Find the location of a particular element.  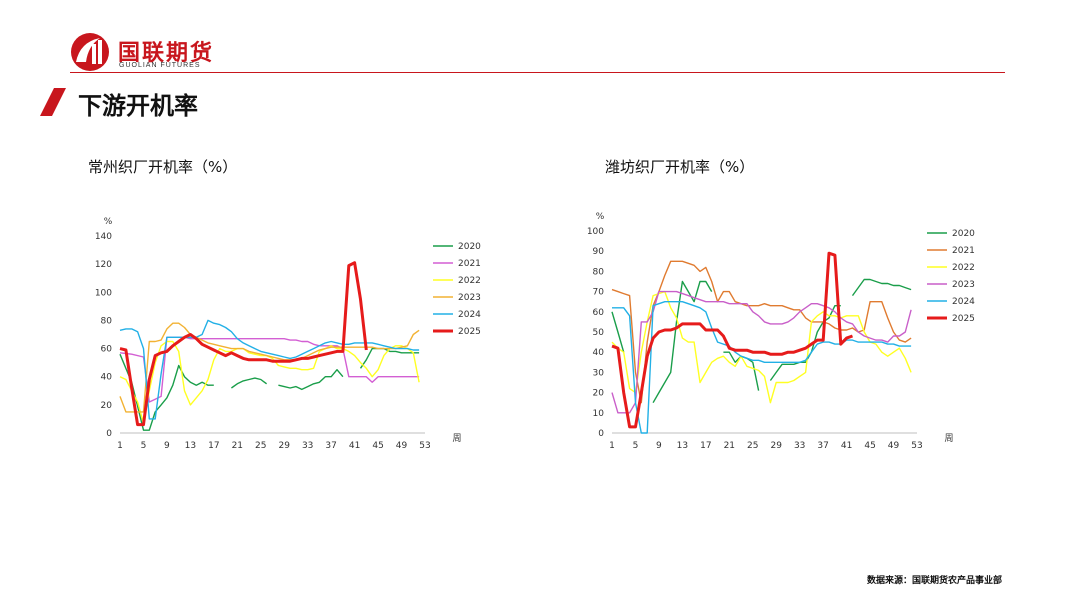

logo-mark-icon is located at coordinates (90, 52).